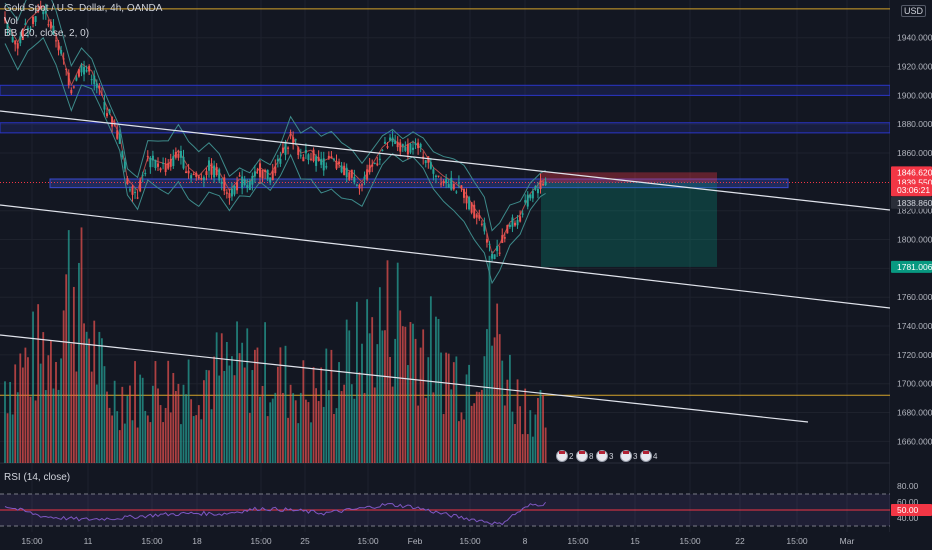  Describe the element at coordinates (197, 541) in the screenshot. I see `time-tick-label: 18` at that location.